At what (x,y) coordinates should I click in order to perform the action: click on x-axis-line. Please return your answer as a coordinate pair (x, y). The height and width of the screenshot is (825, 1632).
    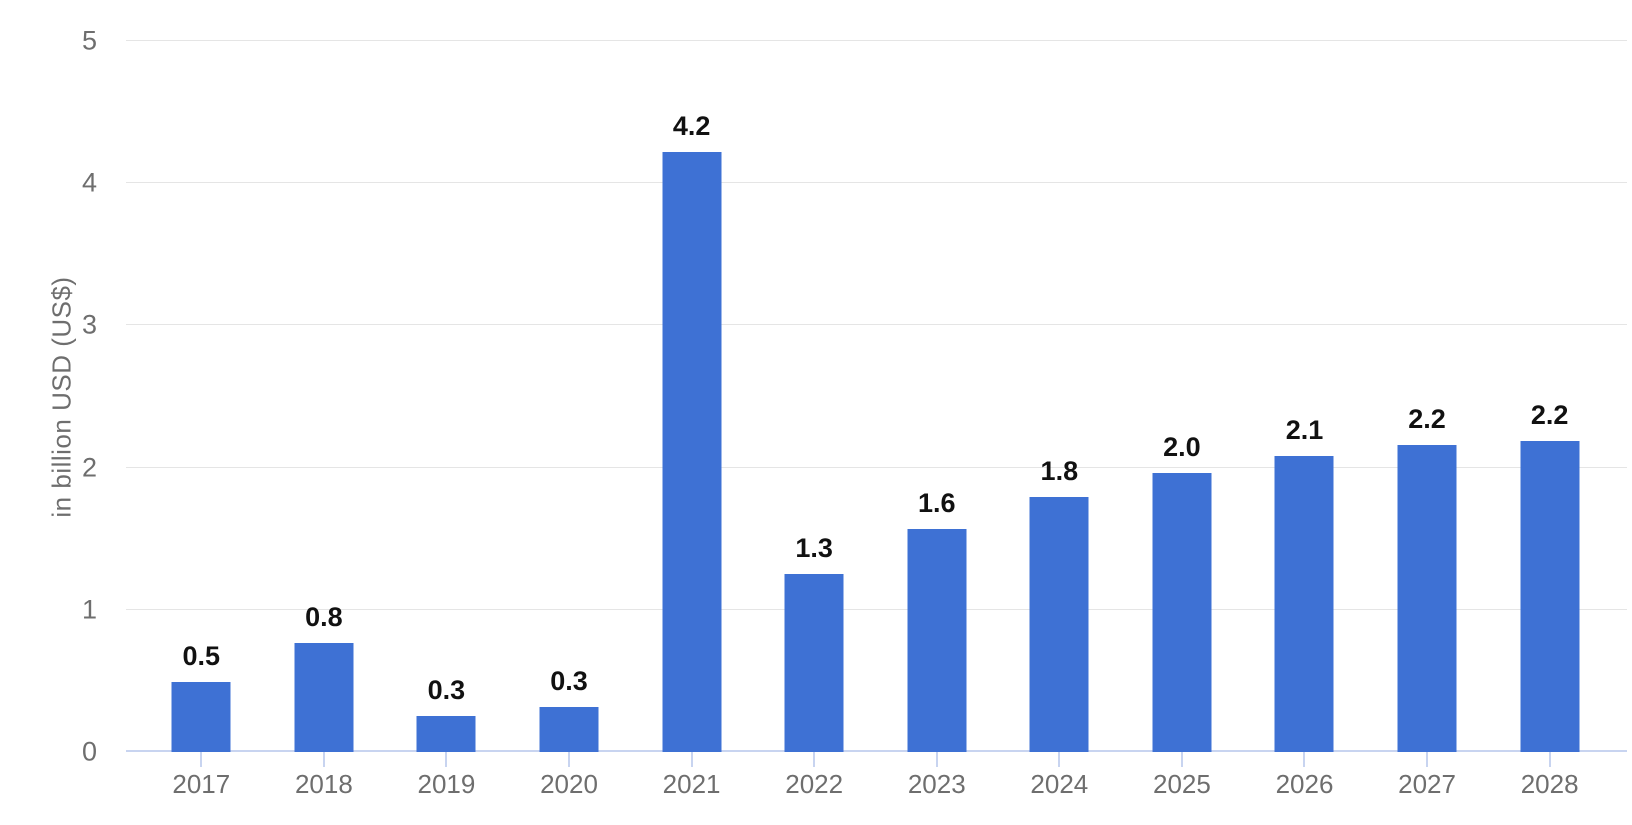
    Looking at the image, I should click on (876, 751).